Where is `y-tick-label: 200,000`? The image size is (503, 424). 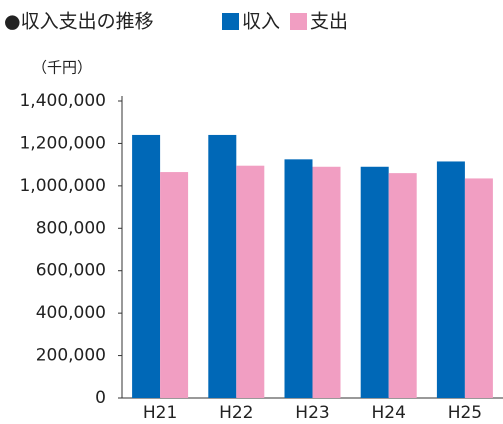 y-tick-label: 200,000 is located at coordinates (71, 356).